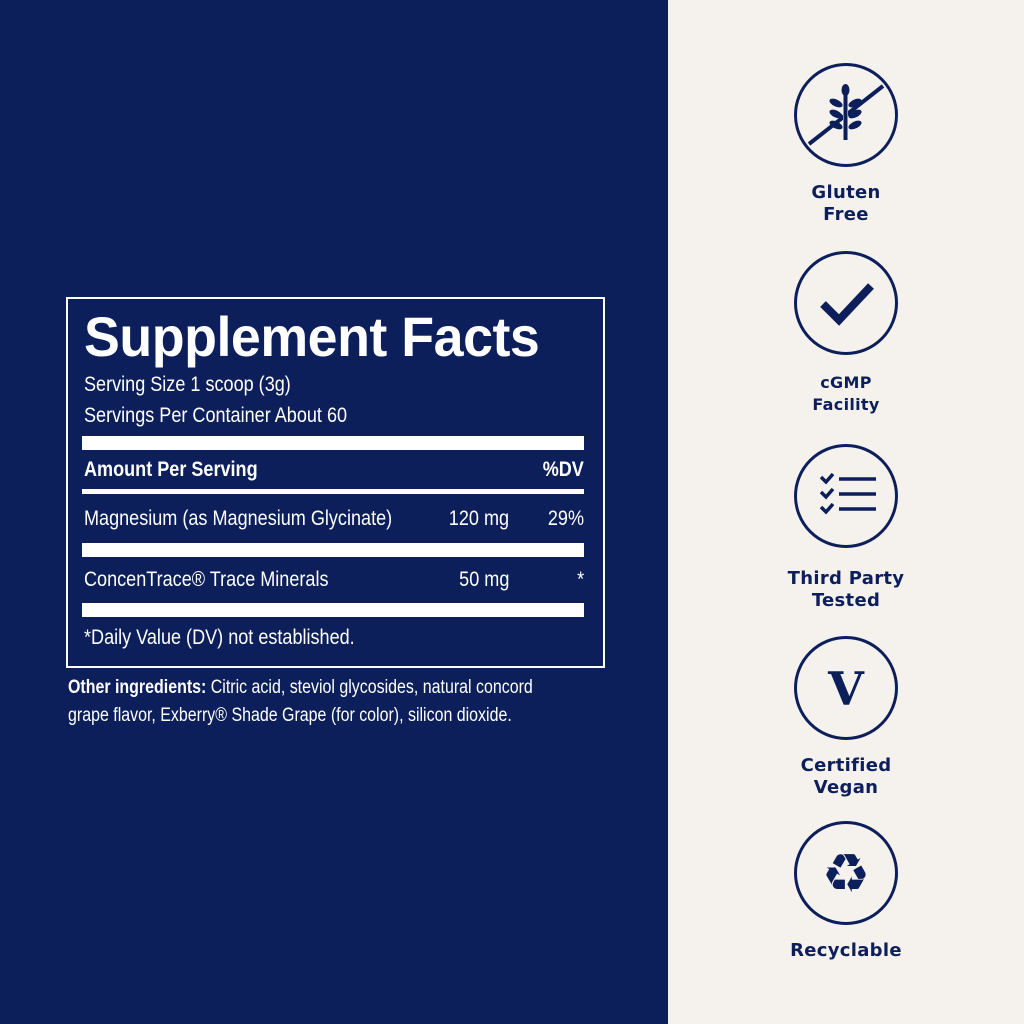  I want to click on third-party-label: Third Party Tested, so click(846, 590).